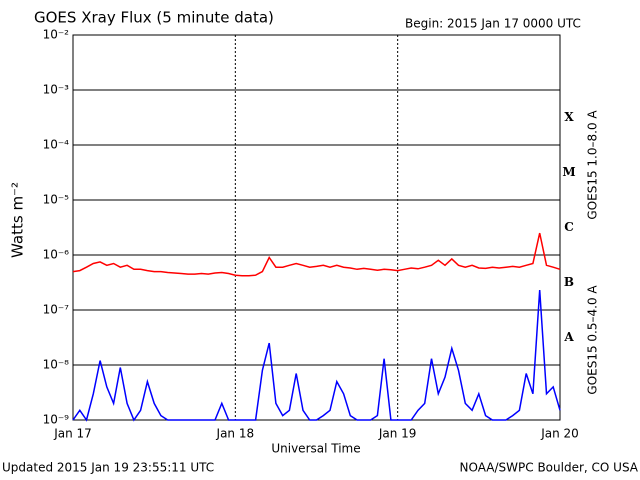  Describe the element at coordinates (56, 145) in the screenshot. I see `y-tick-label: 10⁻⁴` at that location.